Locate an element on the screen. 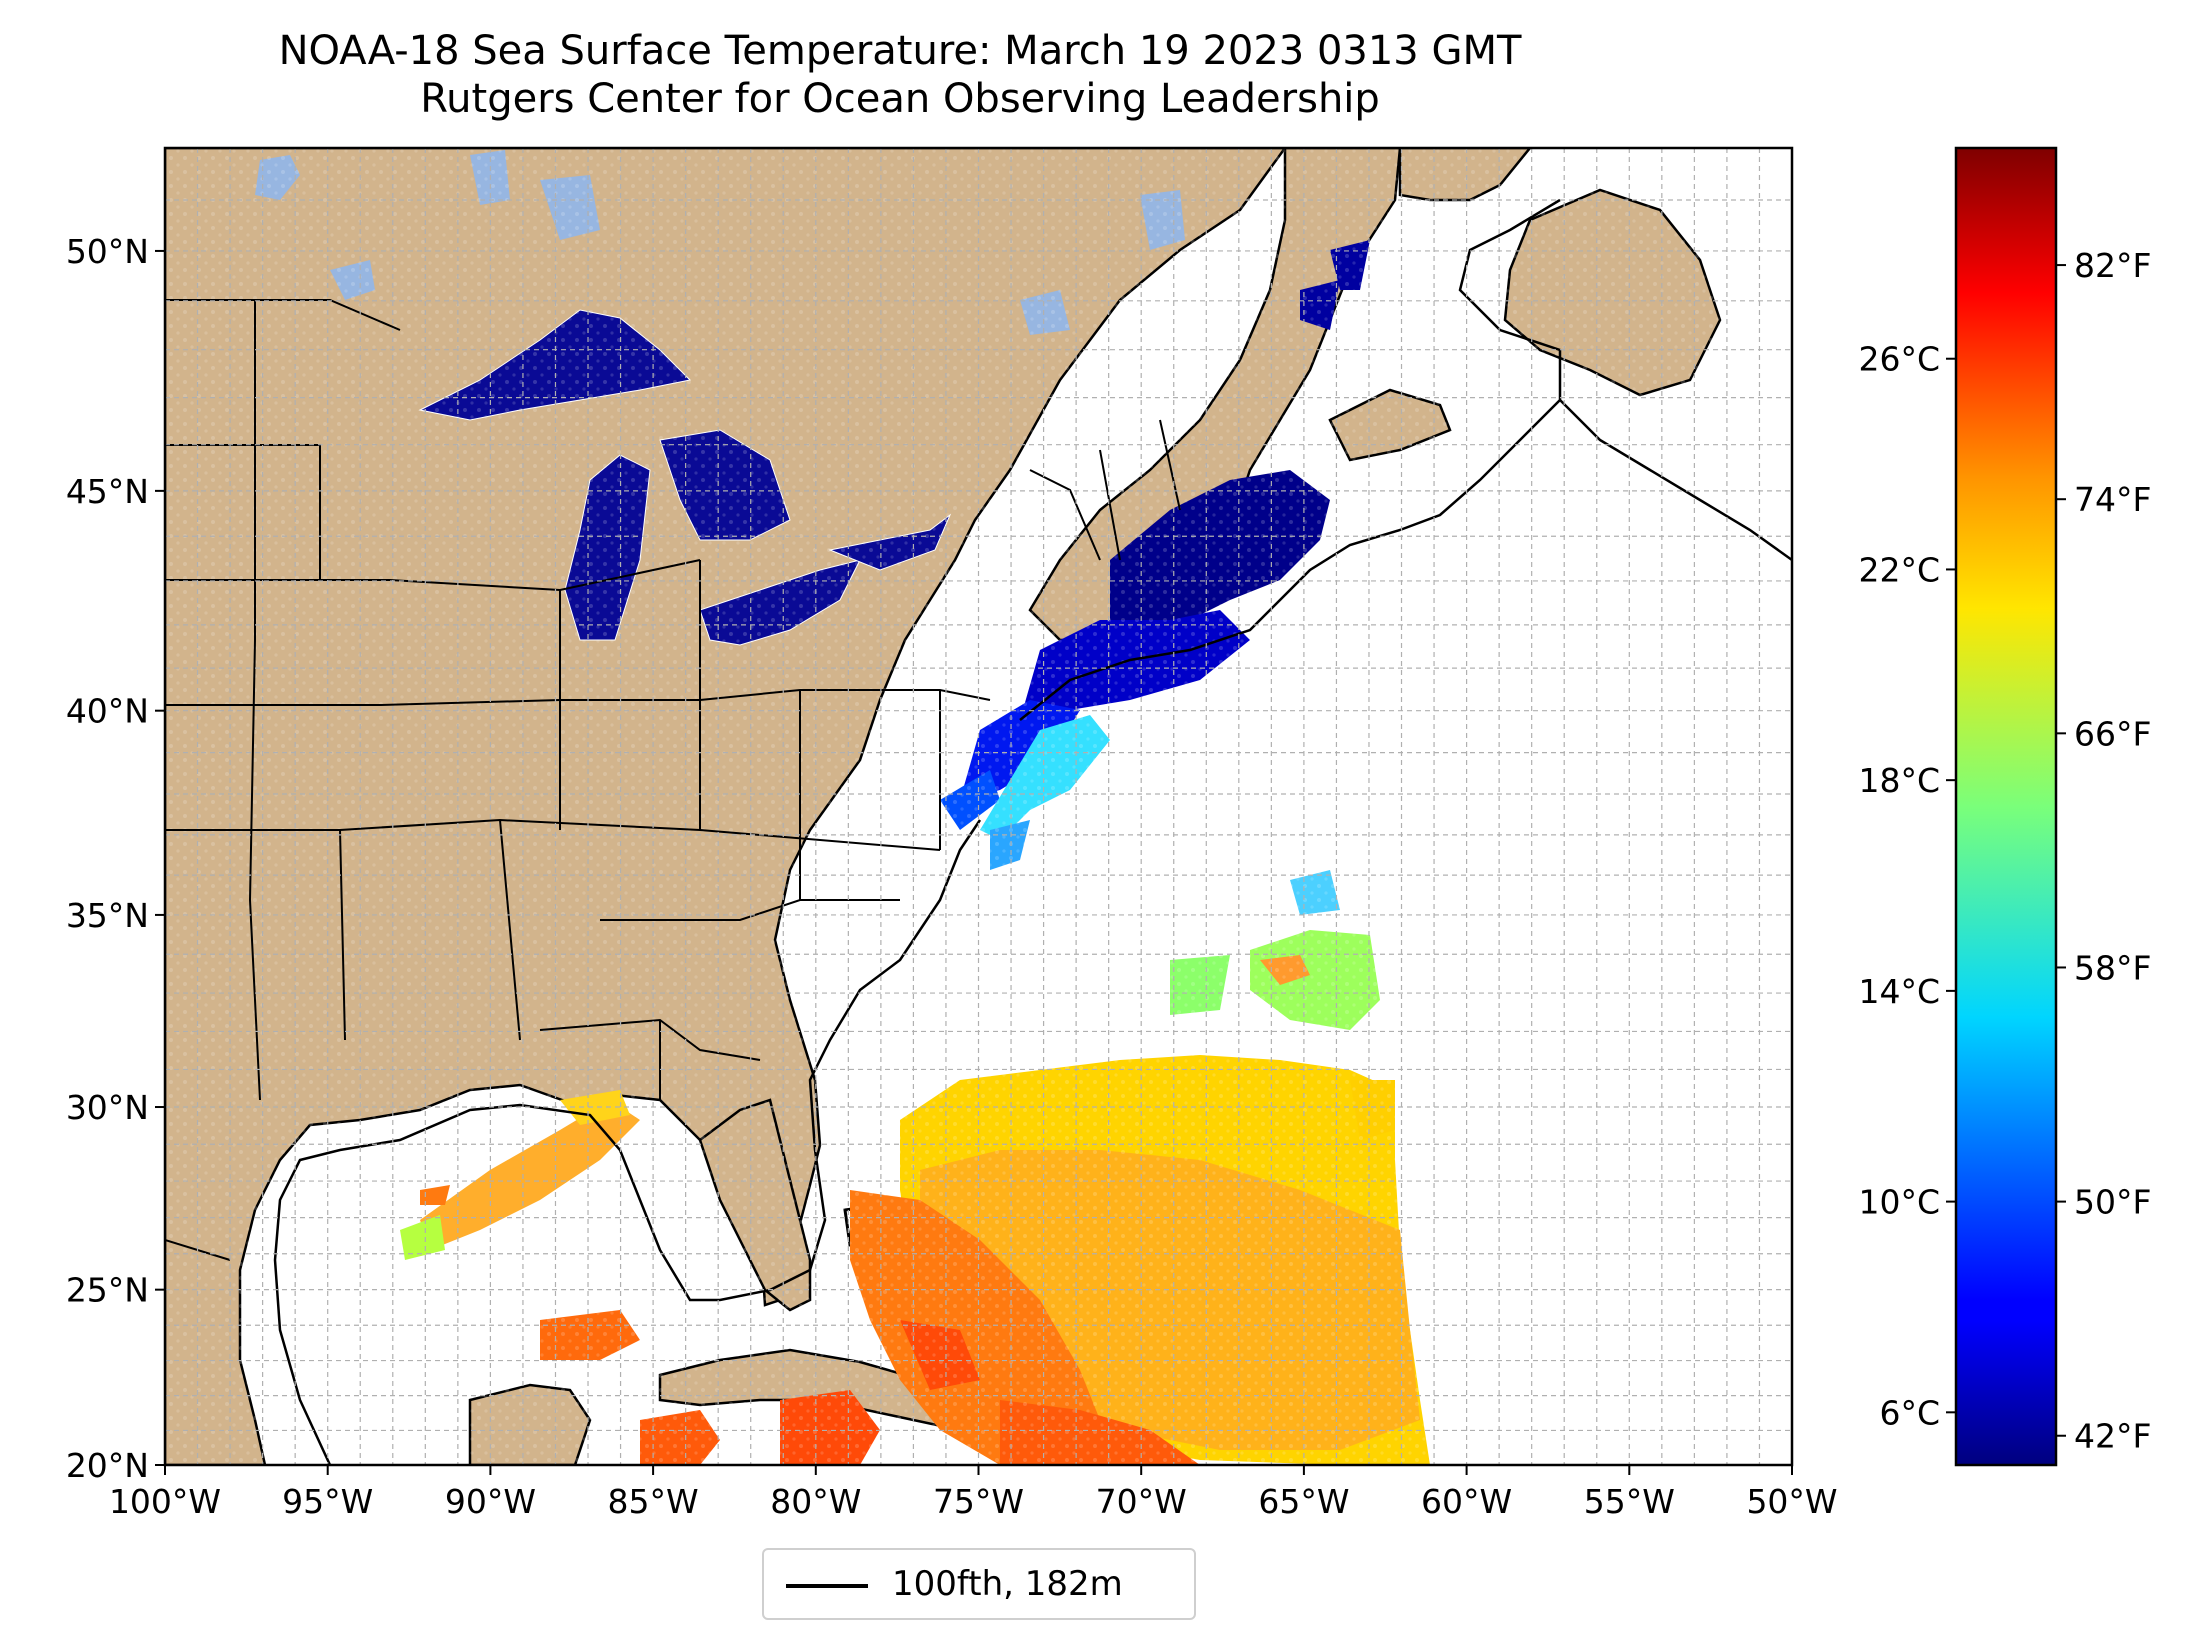 The height and width of the screenshot is (1647, 2201). lat-tick-label: 30°N is located at coordinates (107, 1107).